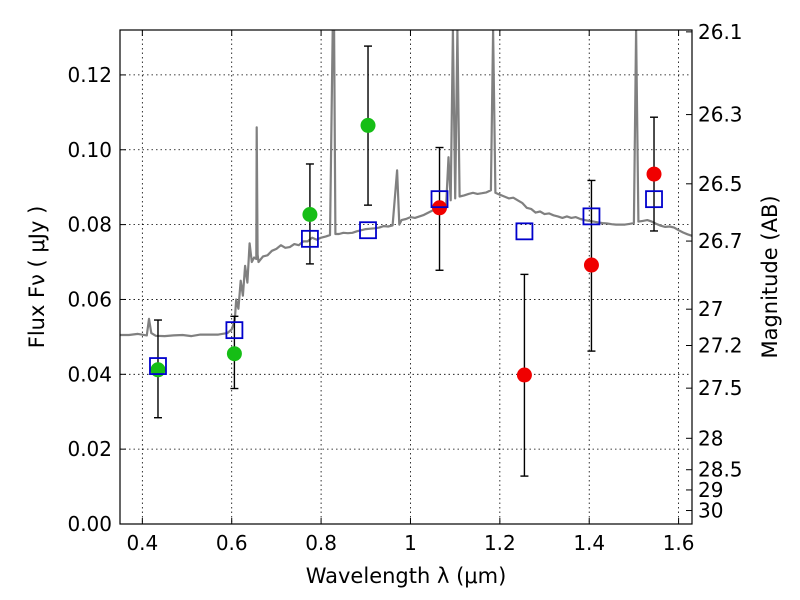 Image resolution: width=800 pixels, height=600 pixels. Describe the element at coordinates (720, 184) in the screenshot. I see `right-axis-tick-label: 26.5` at that location.